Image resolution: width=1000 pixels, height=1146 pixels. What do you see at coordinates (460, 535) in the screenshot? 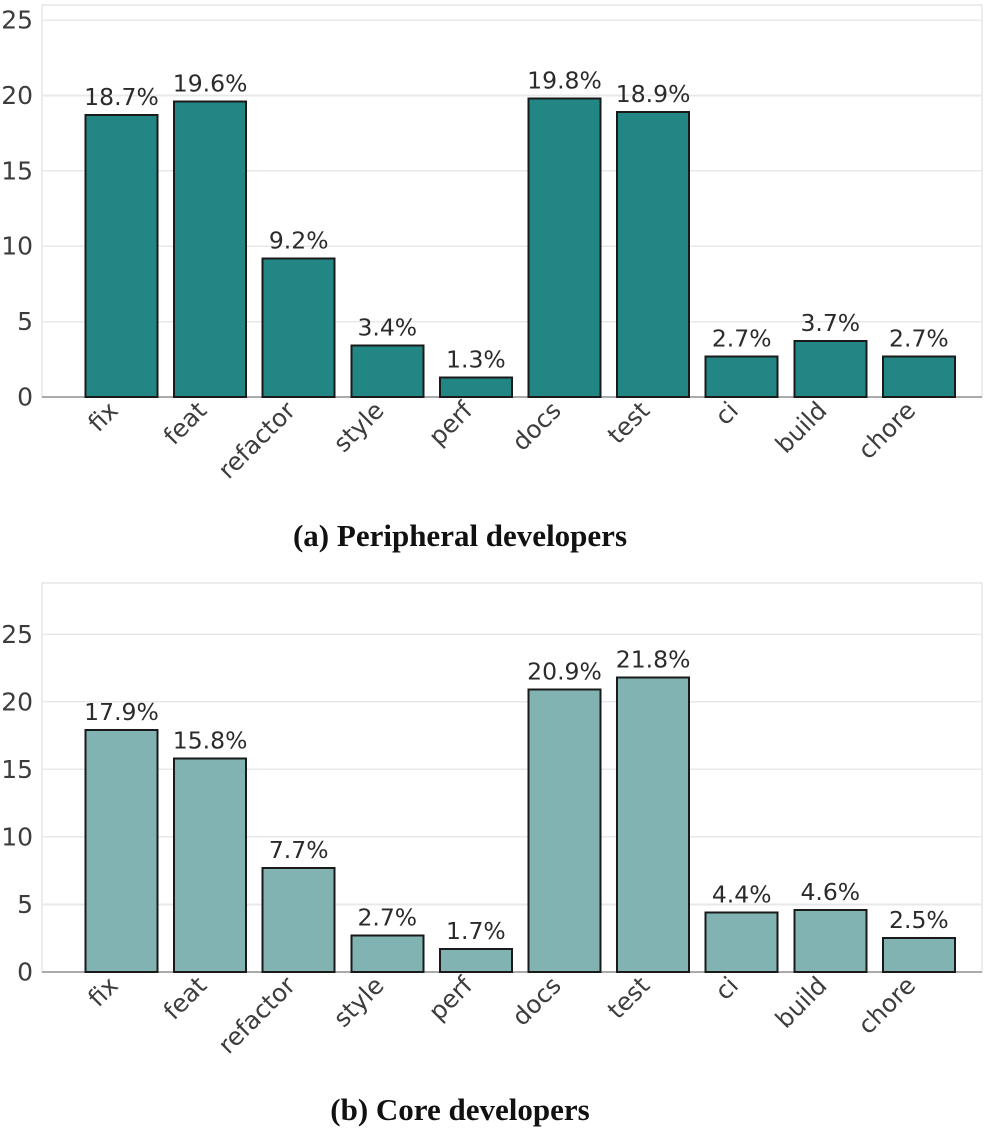
I see `caption-peripheral: (a) Peripheral developers` at bounding box center [460, 535].